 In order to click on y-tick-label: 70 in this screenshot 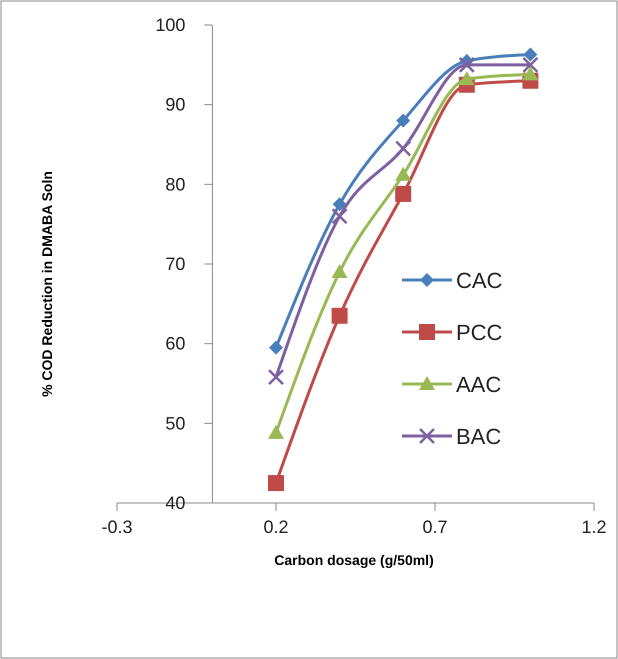, I will do `click(175, 264)`.